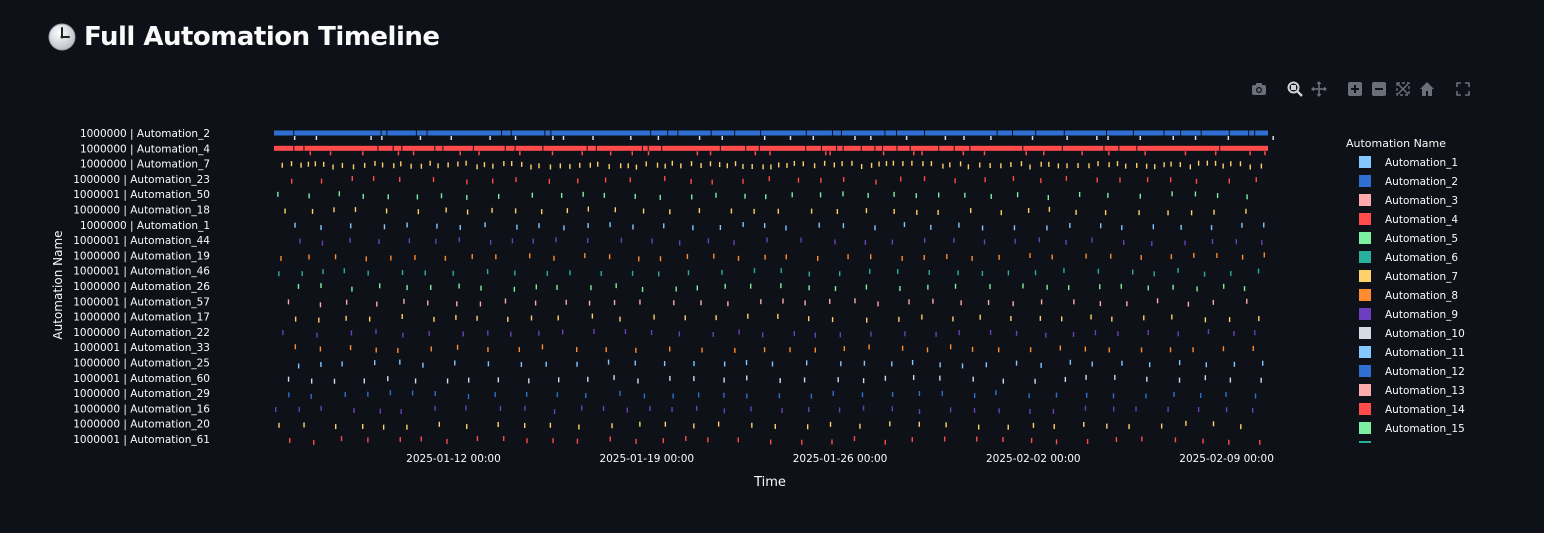  I want to click on reset-axes-icon, so click(1427, 89).